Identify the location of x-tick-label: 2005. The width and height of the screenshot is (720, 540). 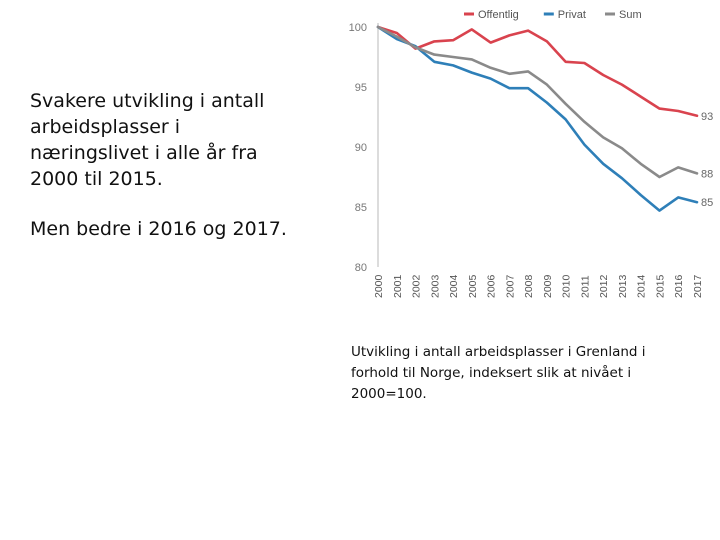
(473, 286).